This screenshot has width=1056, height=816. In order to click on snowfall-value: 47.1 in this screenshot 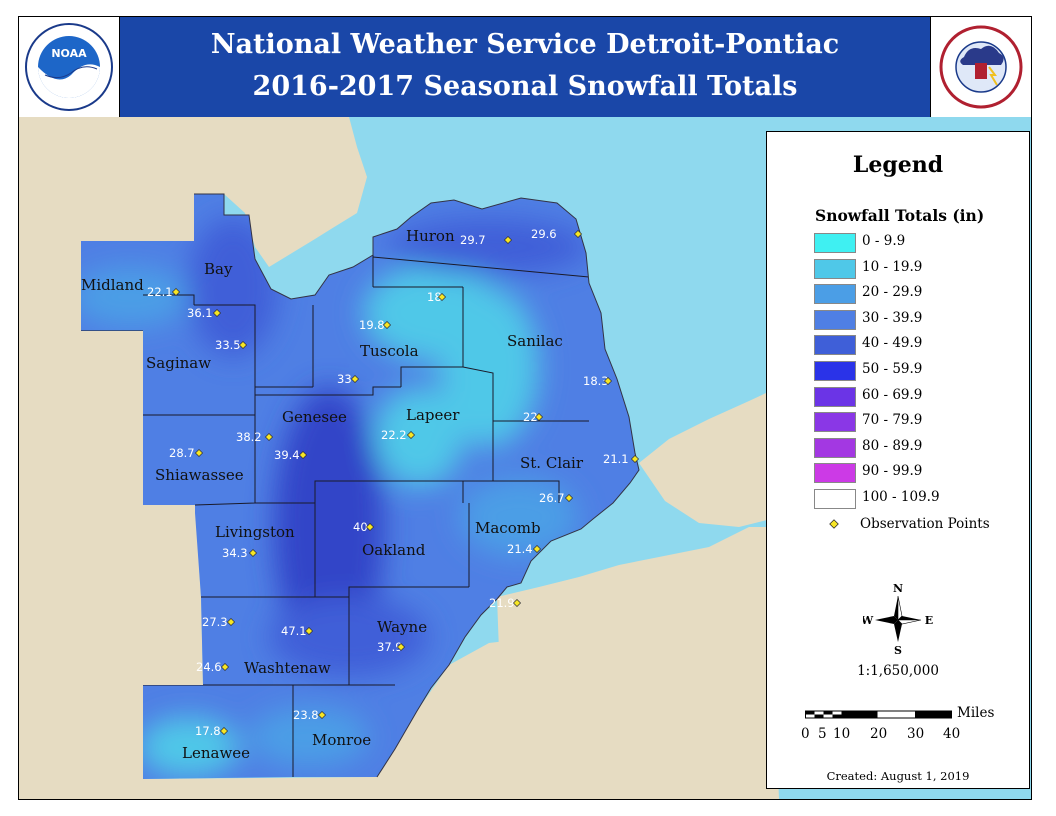, I will do `click(294, 631)`.